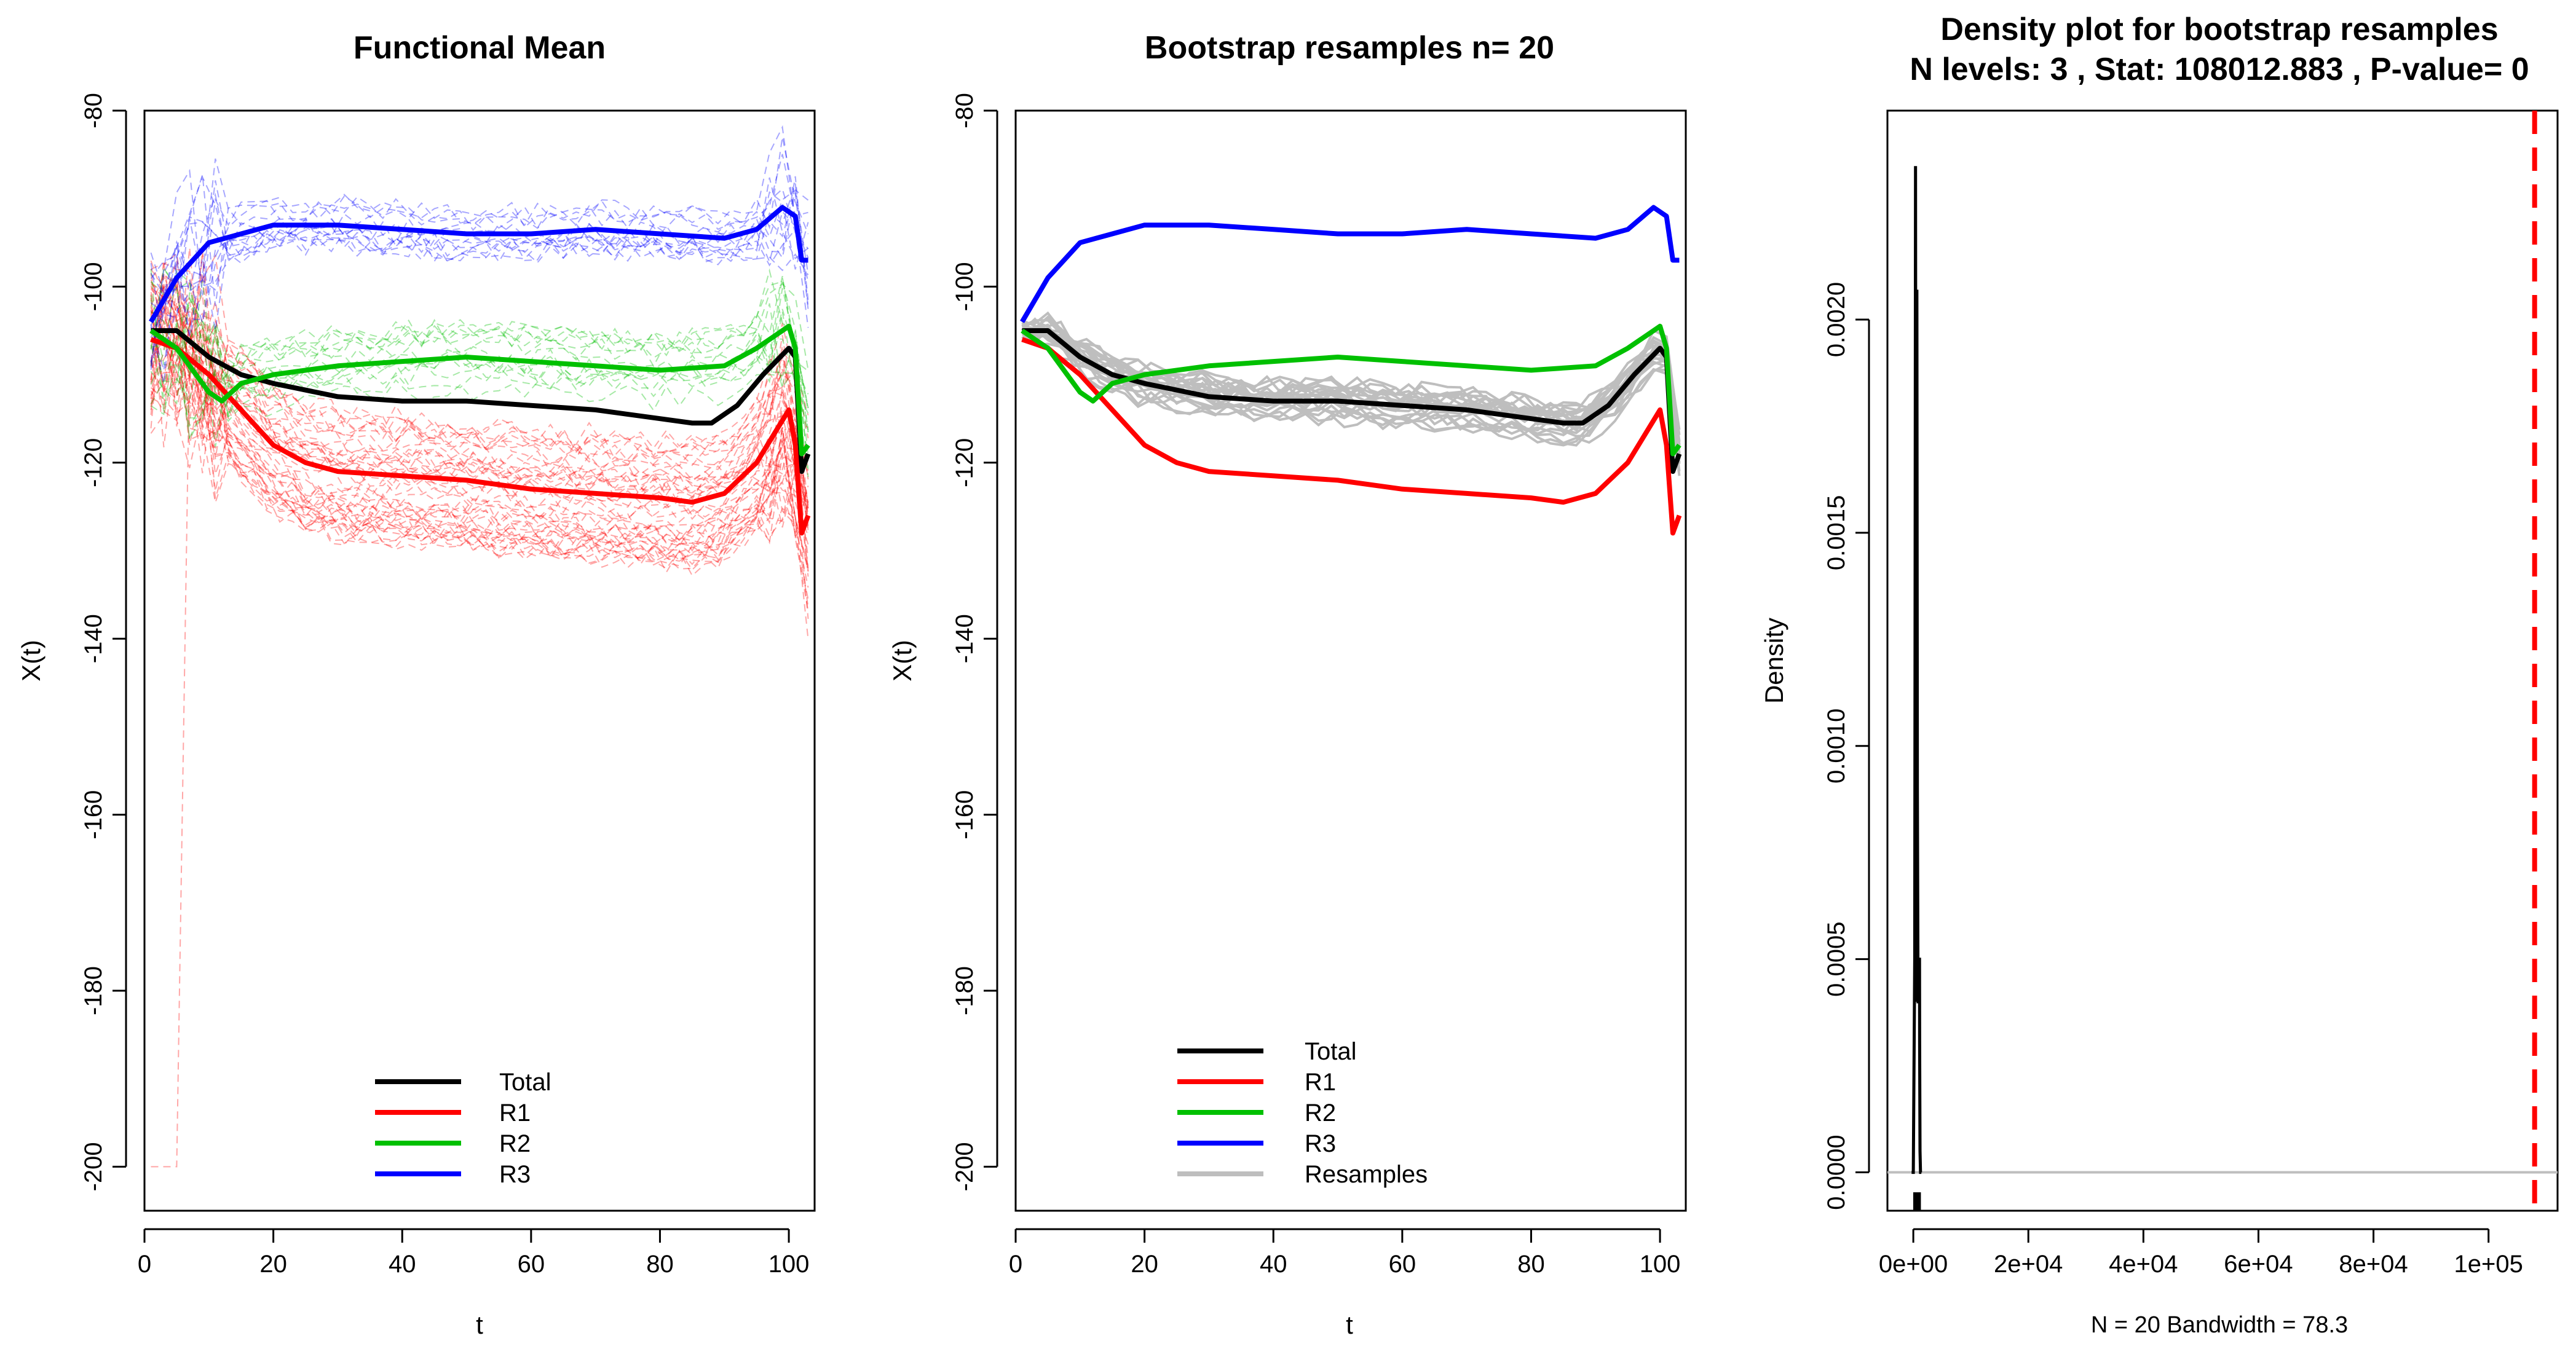  Describe the element at coordinates (1836, 747) in the screenshot. I see `y-tick-label: 0.0010` at that location.